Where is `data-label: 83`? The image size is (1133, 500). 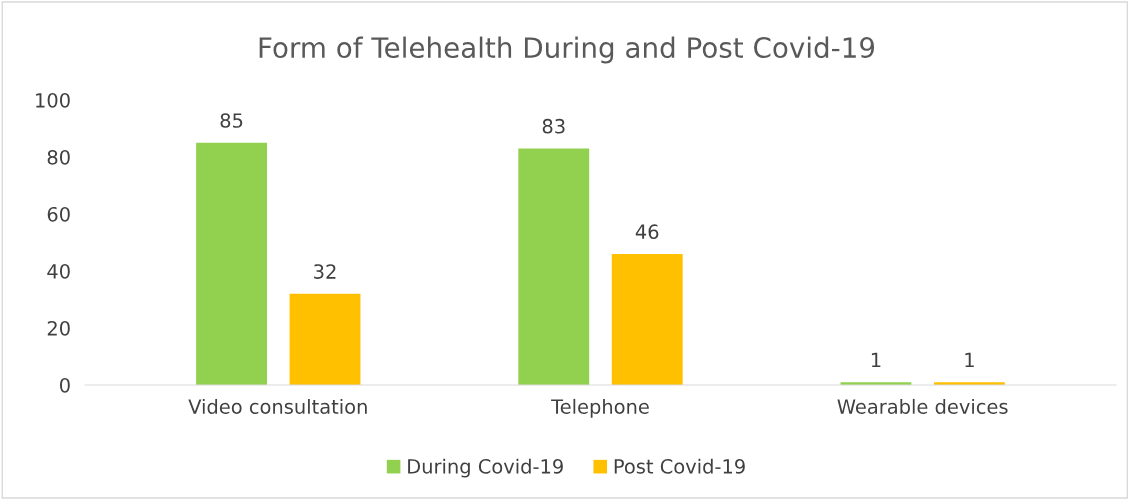 data-label: 83 is located at coordinates (553, 126).